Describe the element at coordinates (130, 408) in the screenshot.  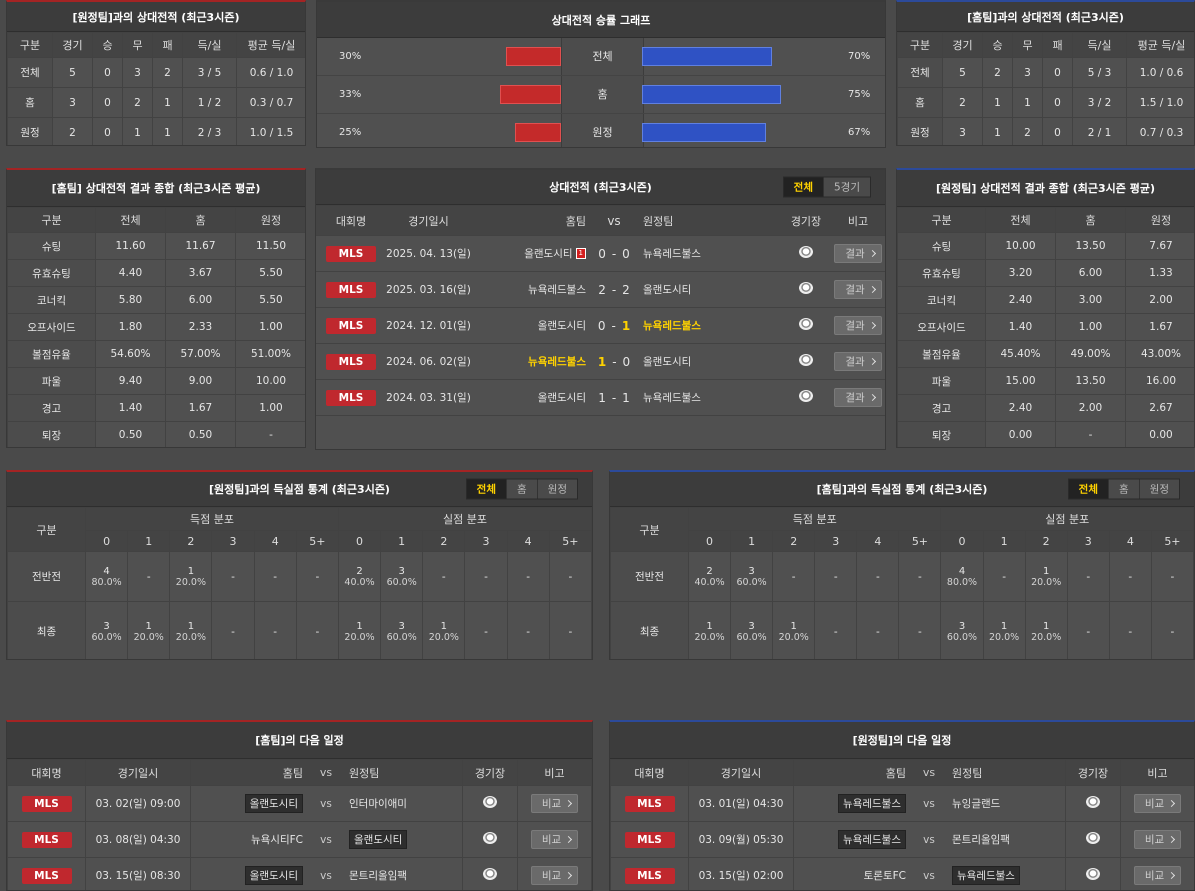
I see `cell: 1.40` at that location.